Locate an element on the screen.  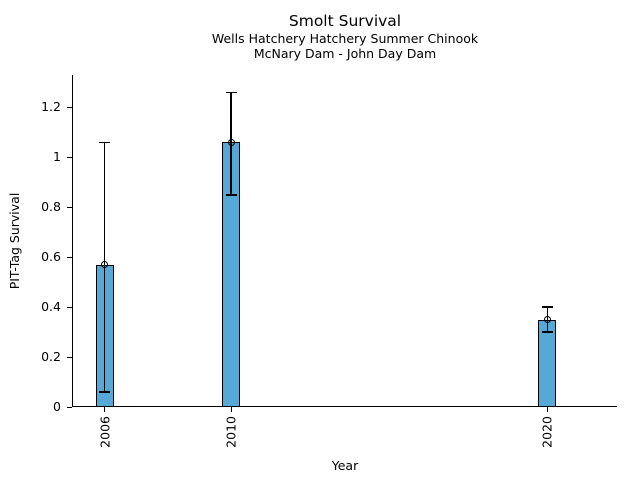
error-cap-lower-2006 is located at coordinates (105, 392).